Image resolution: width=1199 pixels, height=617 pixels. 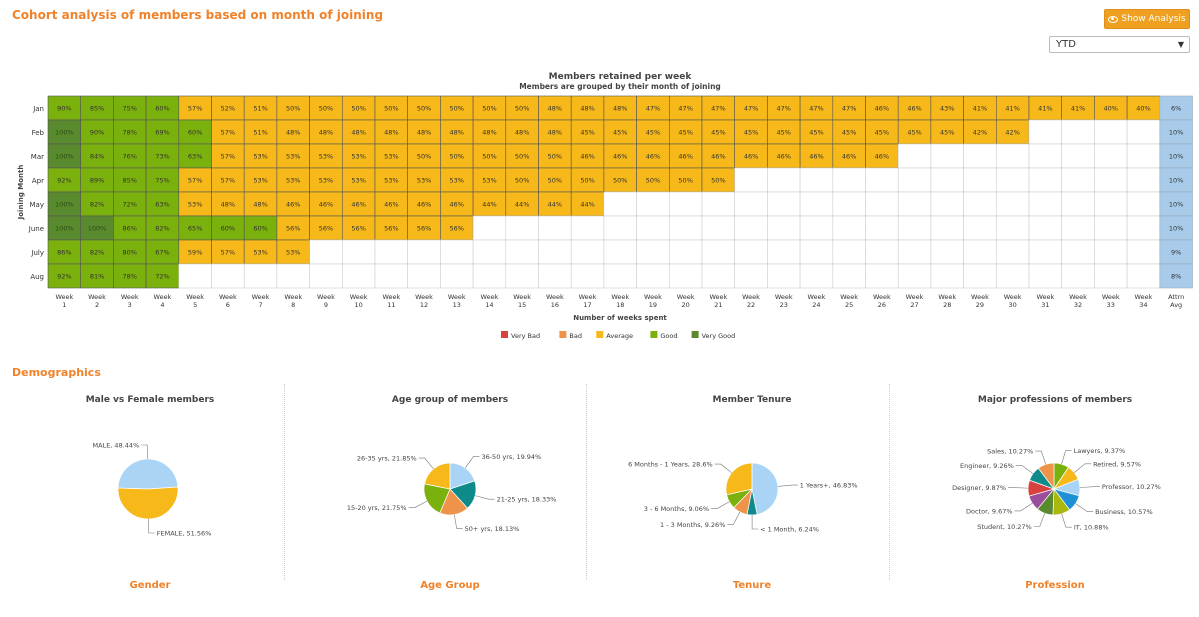 What do you see at coordinates (150, 585) in the screenshot?
I see `gender-link: Gender` at bounding box center [150, 585].